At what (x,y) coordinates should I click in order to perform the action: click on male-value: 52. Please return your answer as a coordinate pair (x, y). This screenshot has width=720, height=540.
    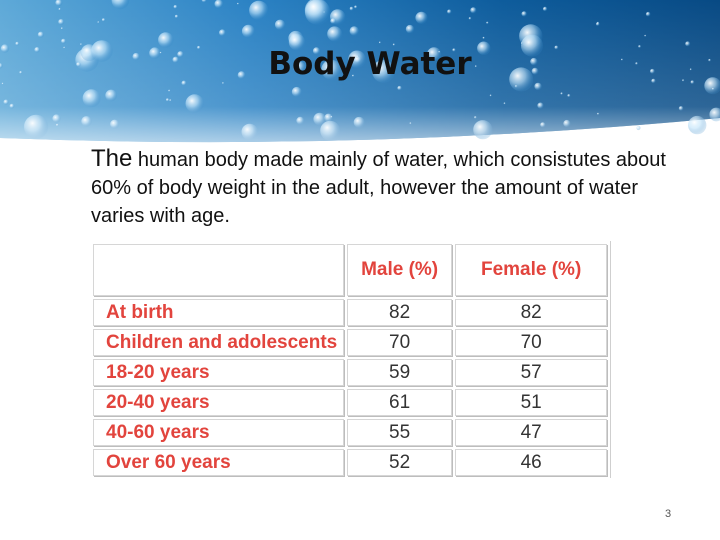
    Looking at the image, I should click on (399, 462).